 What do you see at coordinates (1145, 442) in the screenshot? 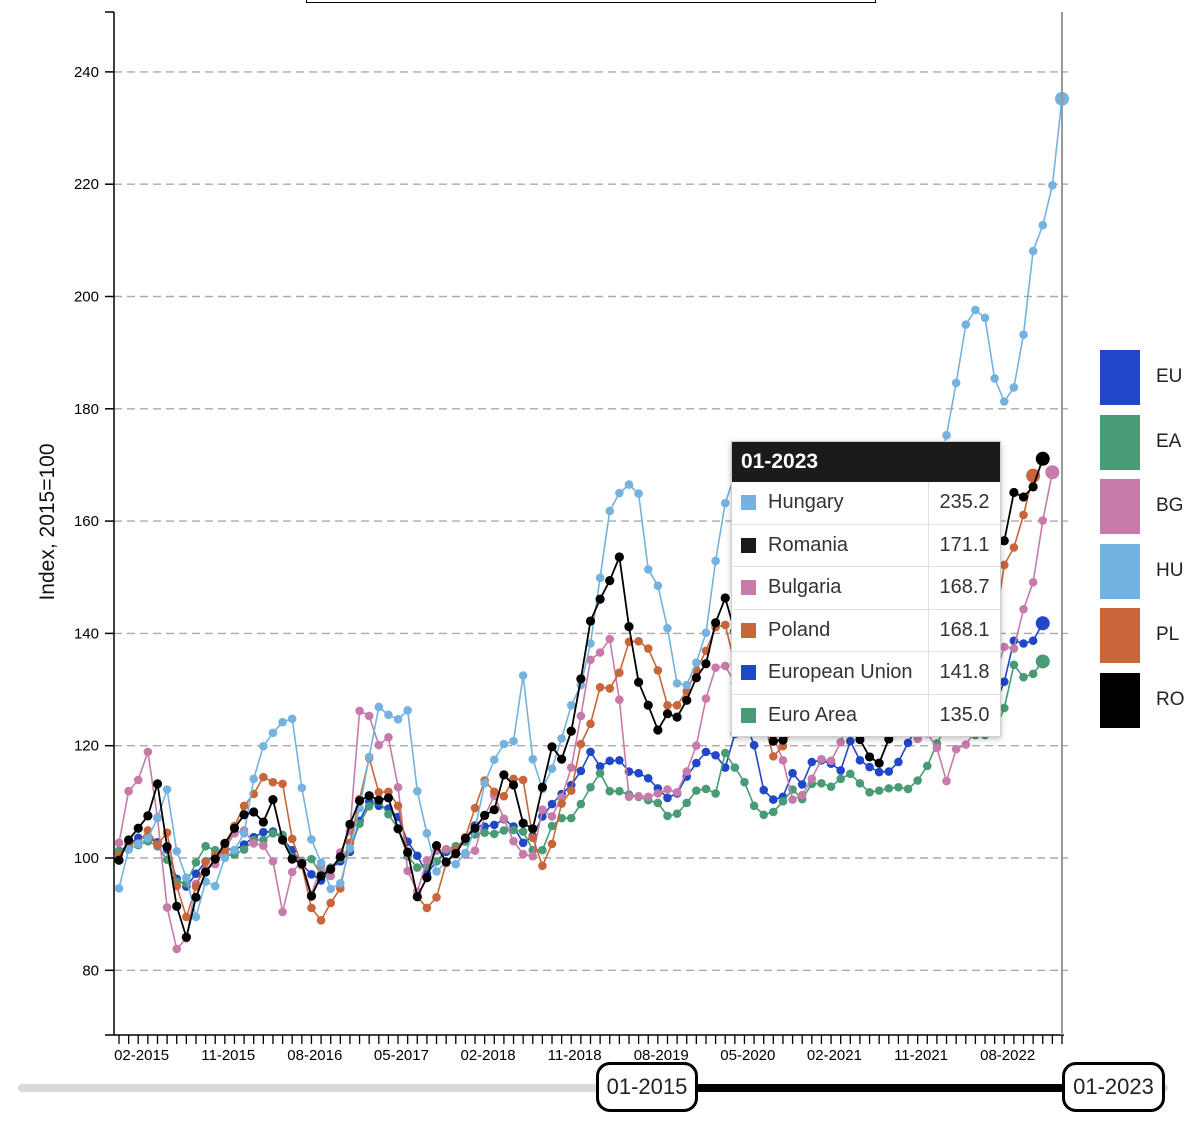
I see `legend-item-ea: EA` at bounding box center [1145, 442].